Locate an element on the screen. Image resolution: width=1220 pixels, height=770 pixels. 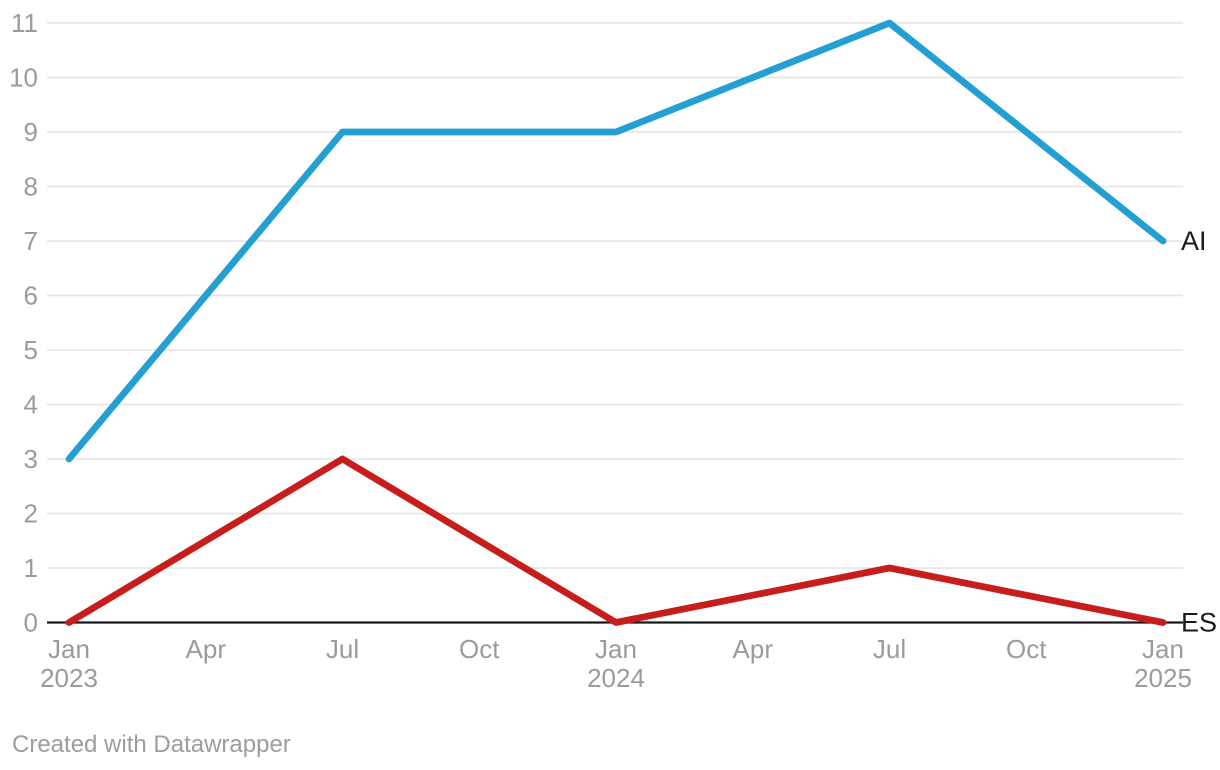
y-axis-tick-label: 6 is located at coordinates (31, 296).